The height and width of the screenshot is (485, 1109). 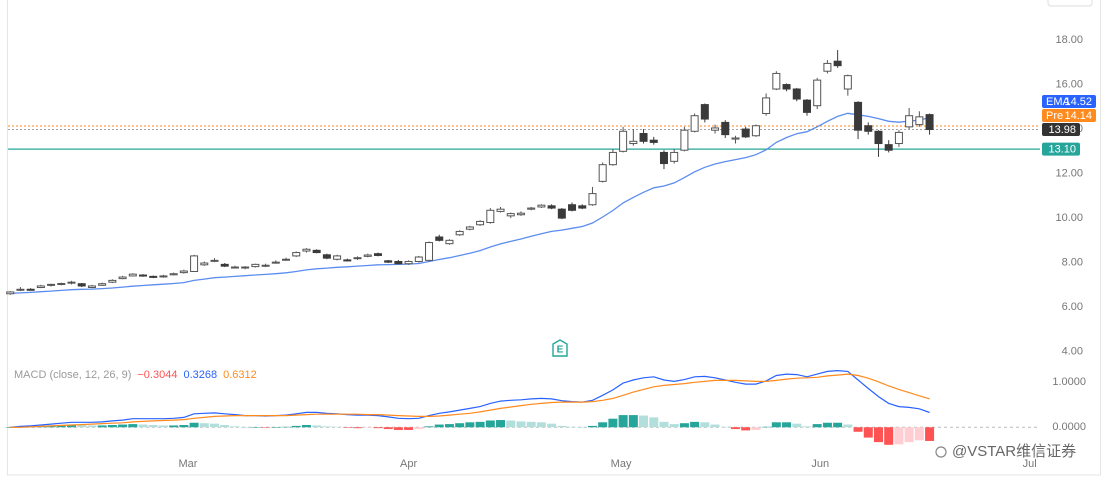 I want to click on legend-item: 0.6312, so click(x=240, y=375).